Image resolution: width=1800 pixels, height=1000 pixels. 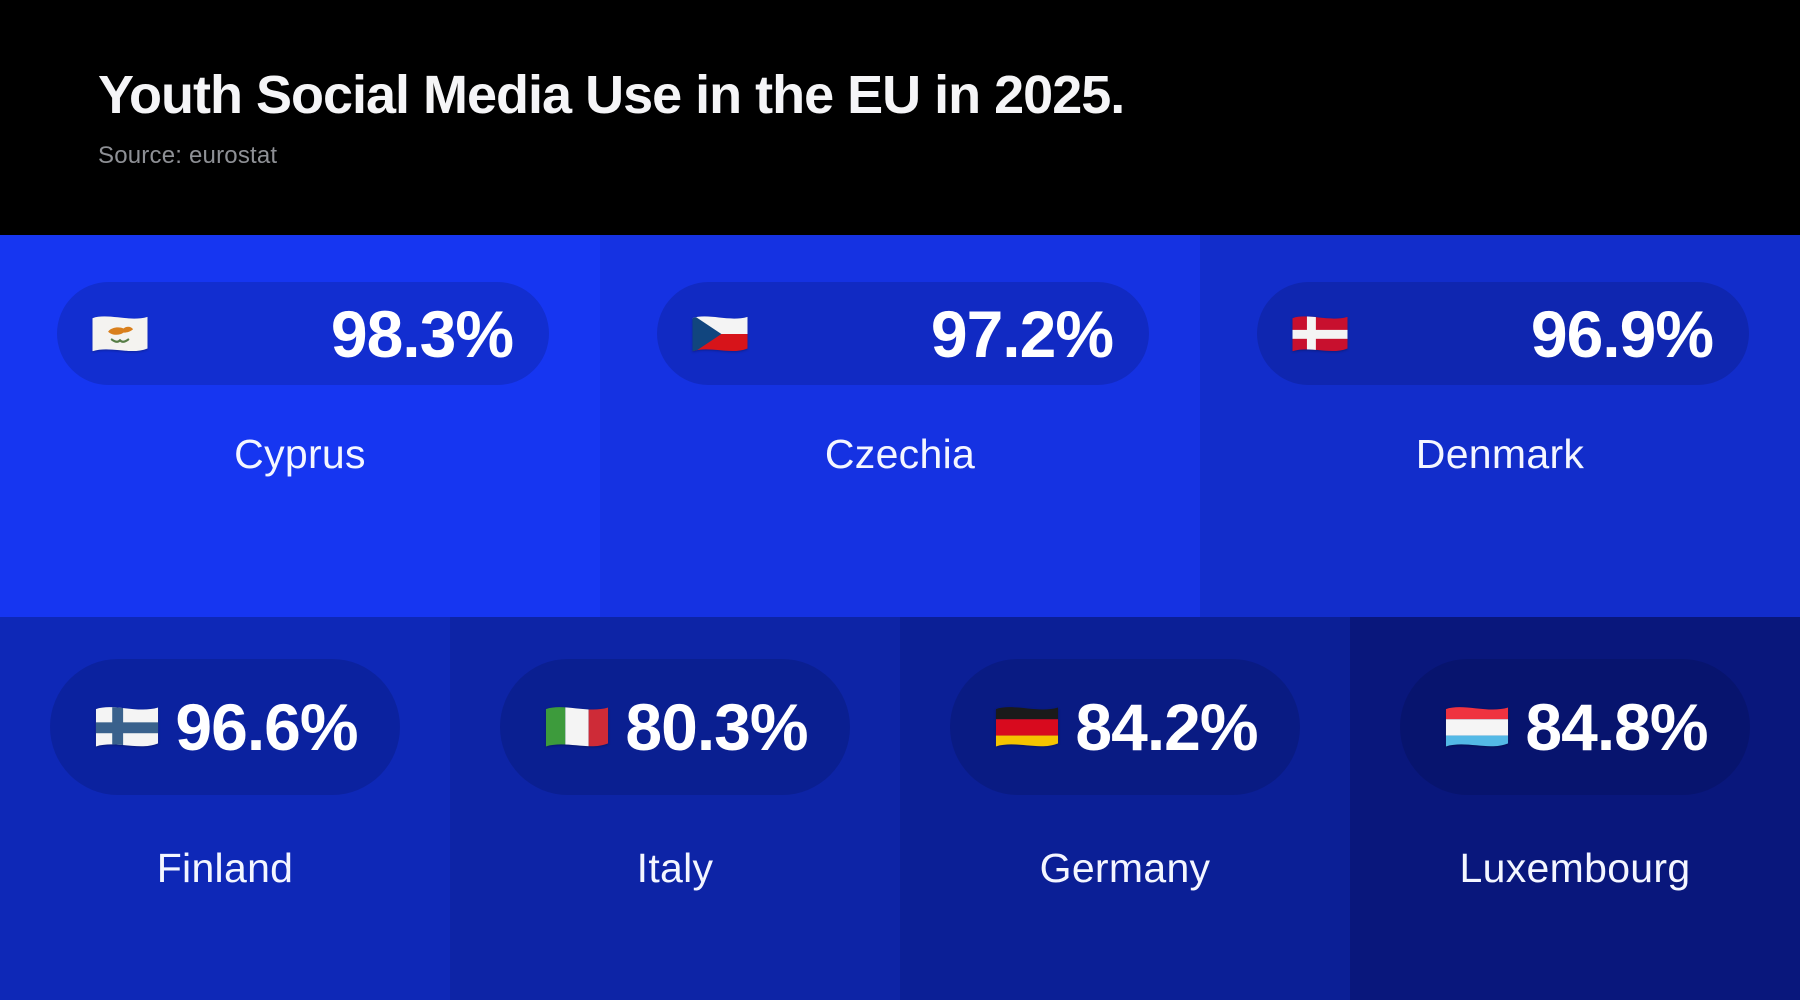 What do you see at coordinates (1027, 727) in the screenshot?
I see `germany-flag-icon` at bounding box center [1027, 727].